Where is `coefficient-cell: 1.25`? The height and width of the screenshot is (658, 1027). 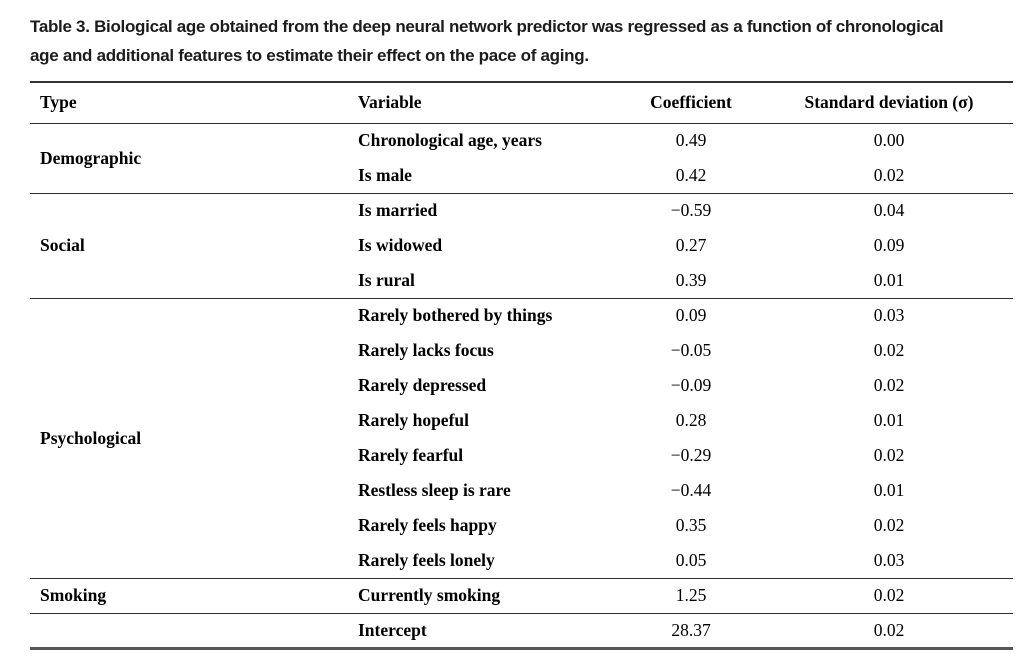
coefficient-cell: 1.25 is located at coordinates (691, 595).